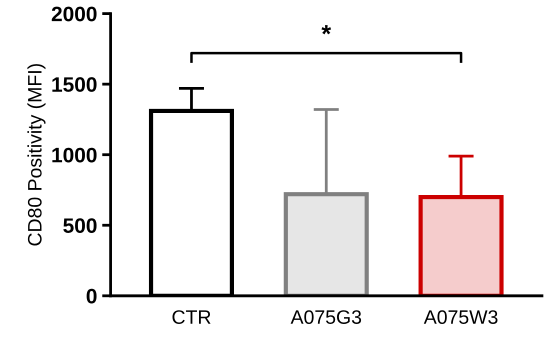  I want to click on annotation: *, so click(326, 29).